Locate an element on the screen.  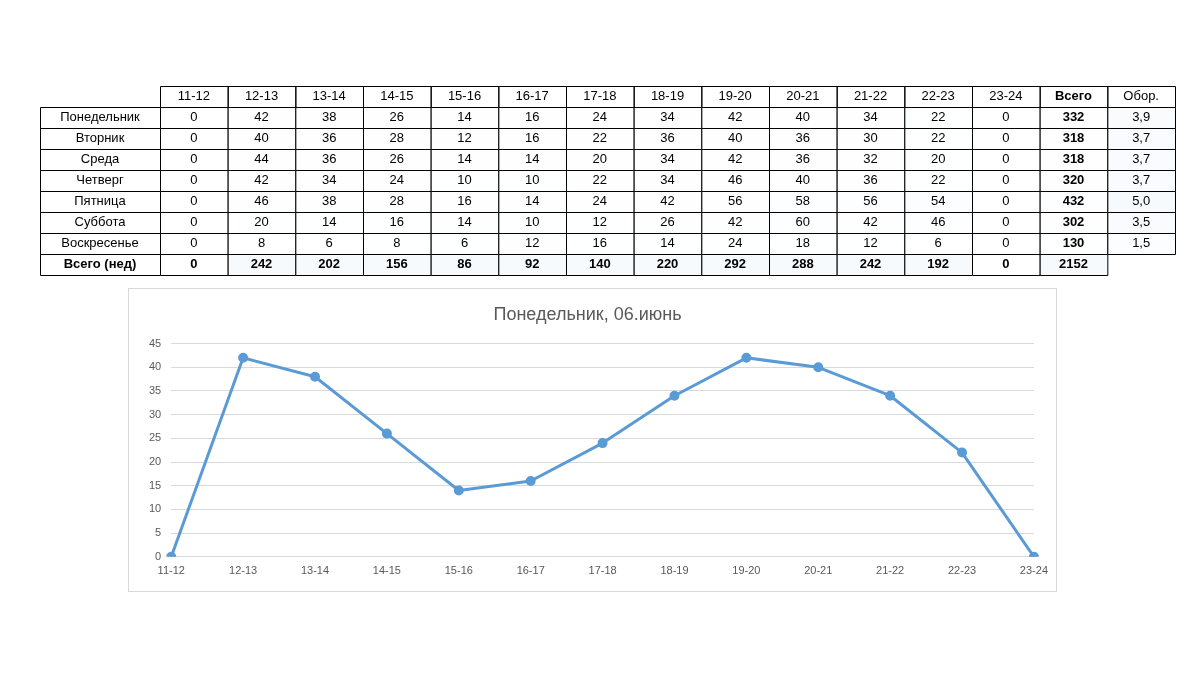
y-tick-label: Пятница is located at coordinates (100, 201).